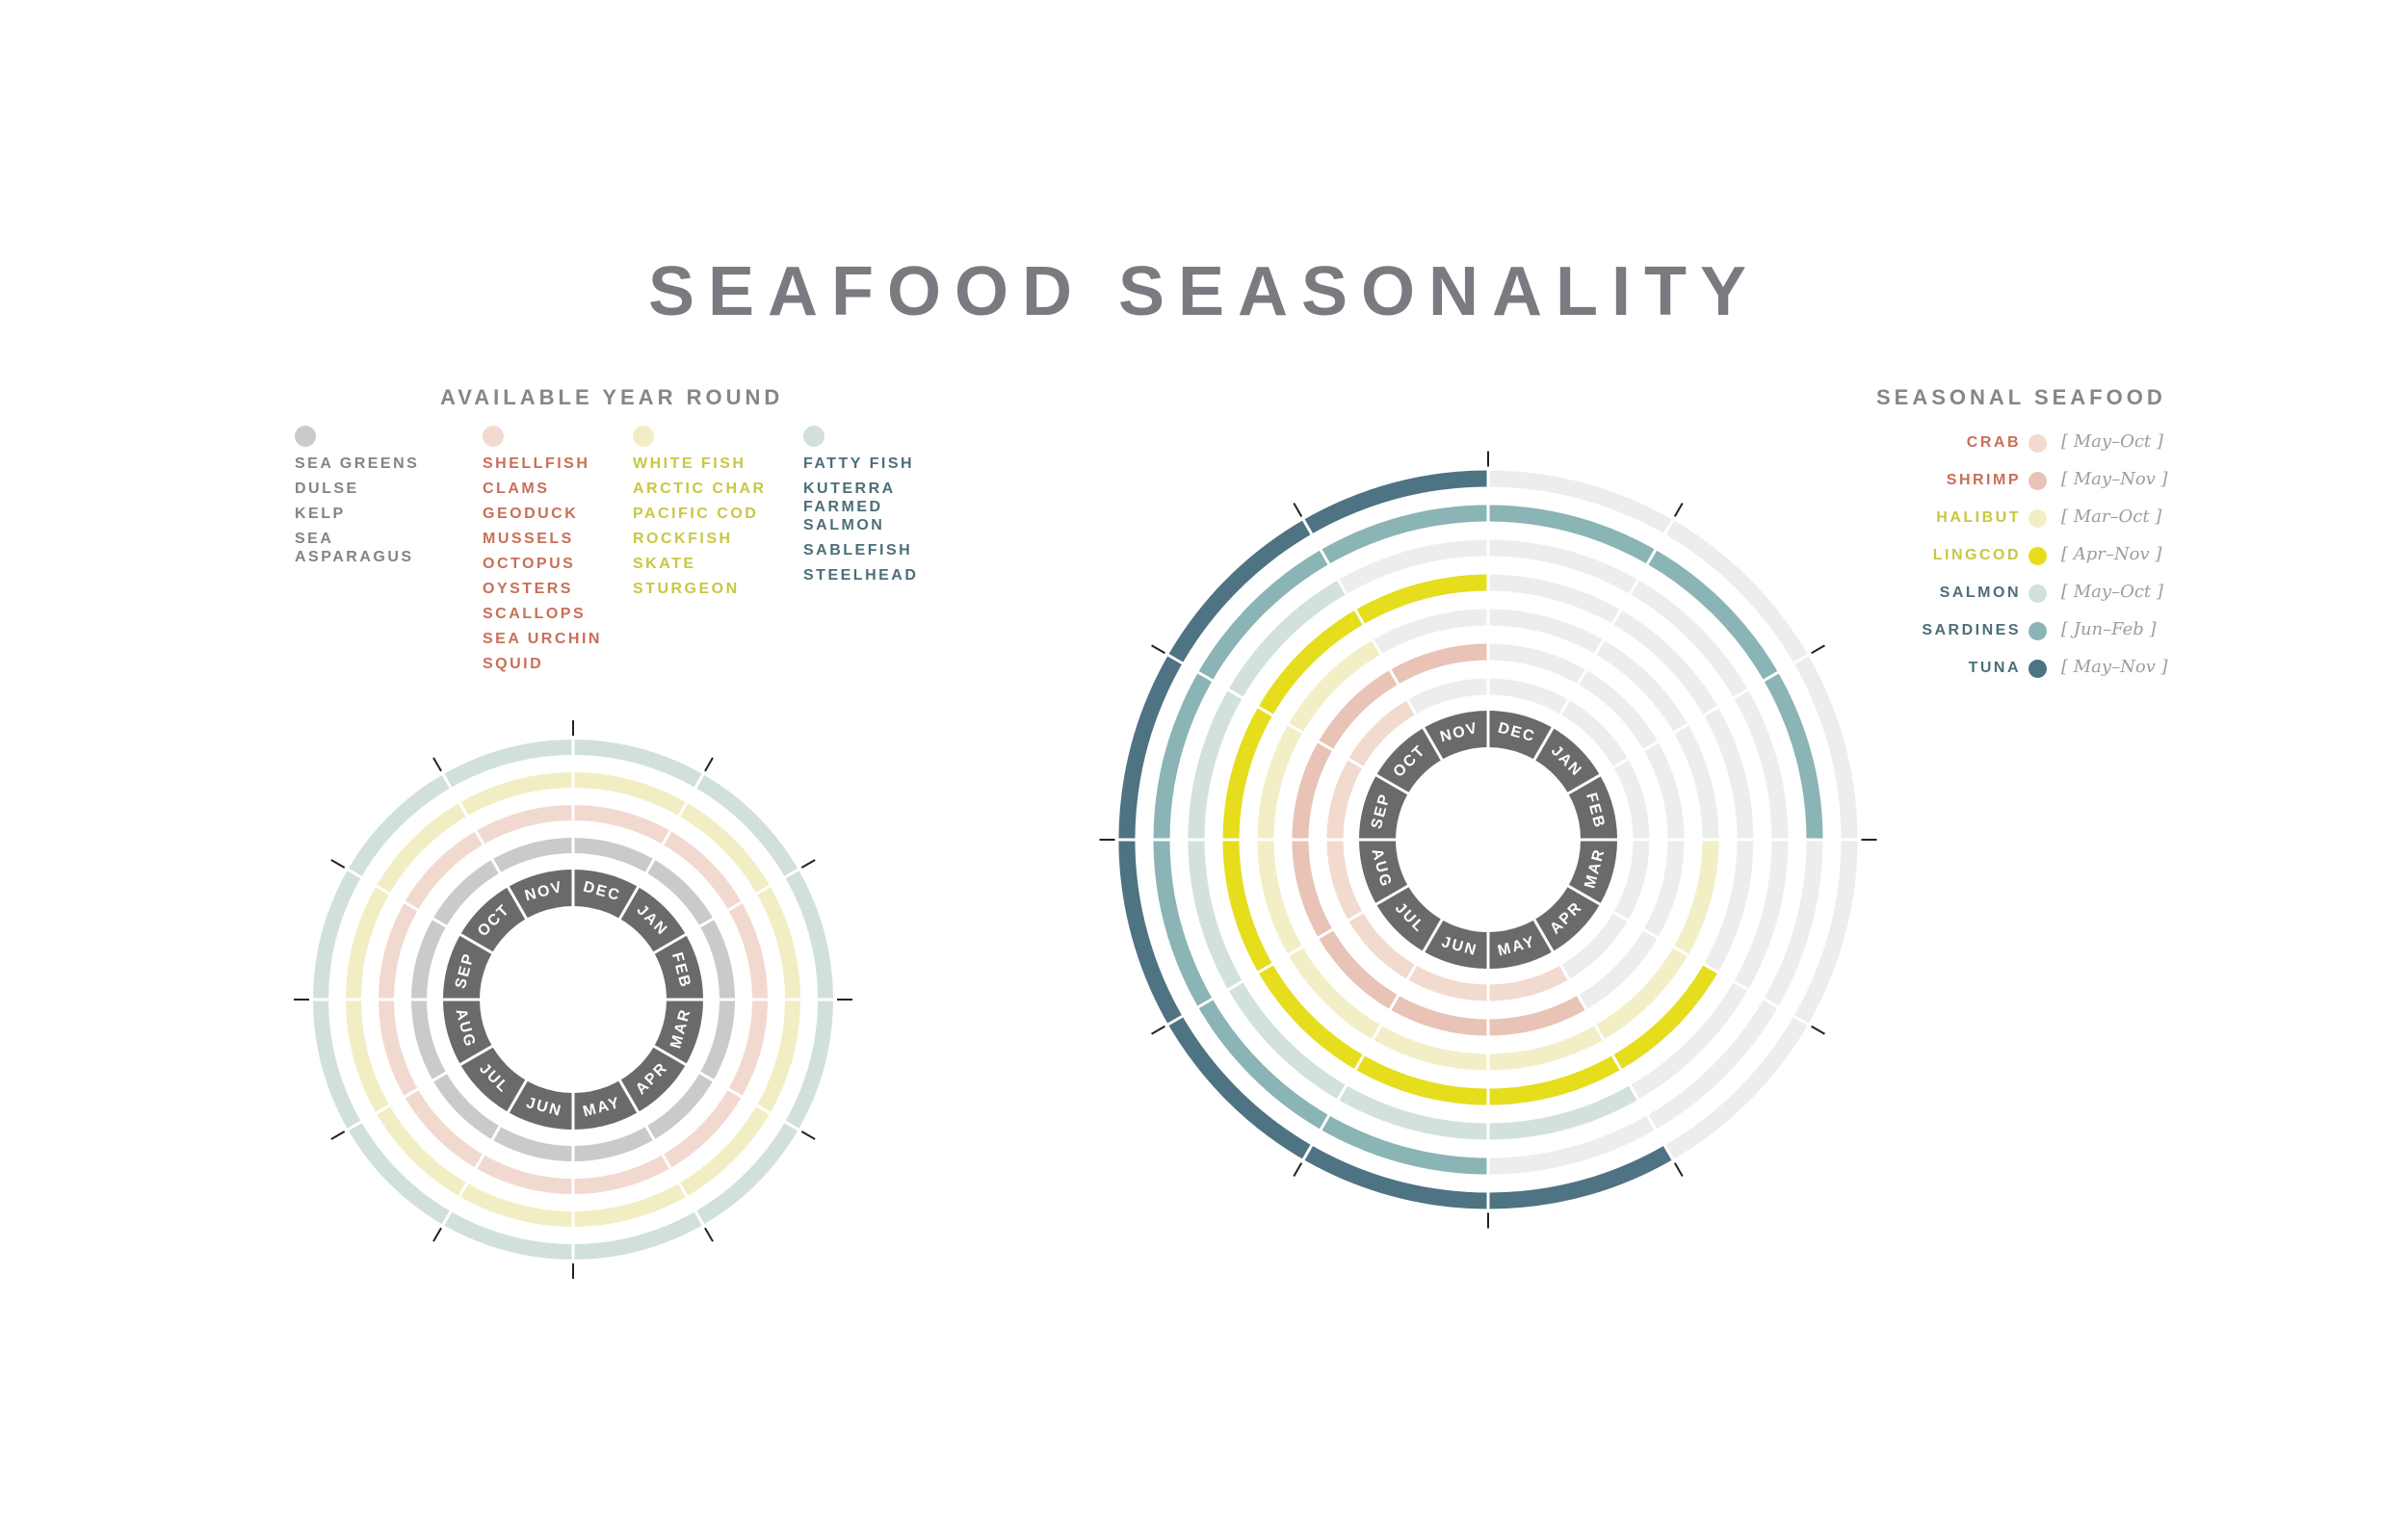 This screenshot has width=2408, height=1534. Describe the element at coordinates (2021, 397) in the screenshot. I see `seasonal-heading: SEASONAL SEAFOOD` at that location.